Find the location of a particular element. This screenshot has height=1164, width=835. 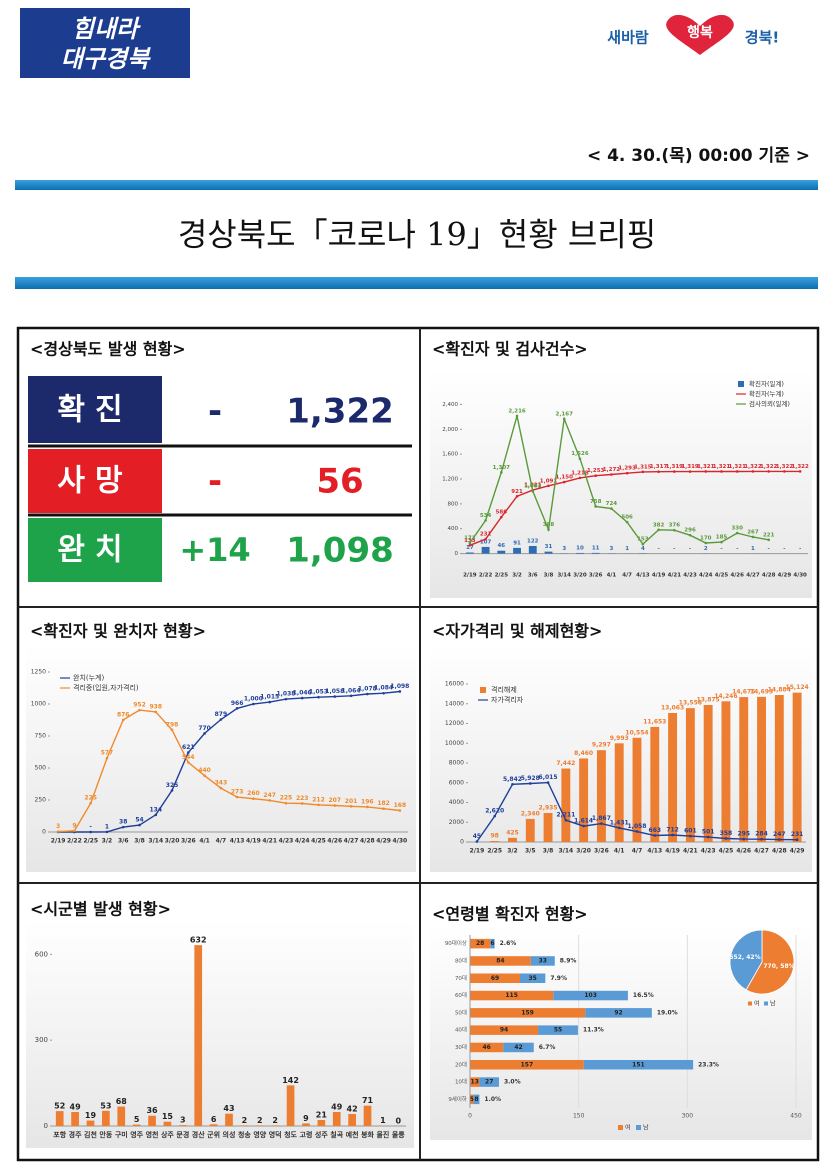

data-label: 876 is located at coordinates (123, 714).